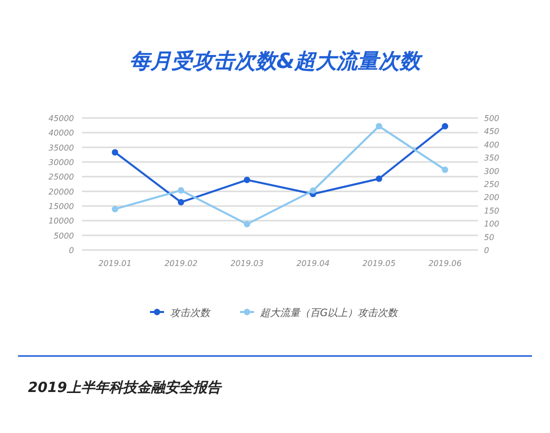  I want to click on text: 2019上半年科技金融安全报告, so click(125, 387).